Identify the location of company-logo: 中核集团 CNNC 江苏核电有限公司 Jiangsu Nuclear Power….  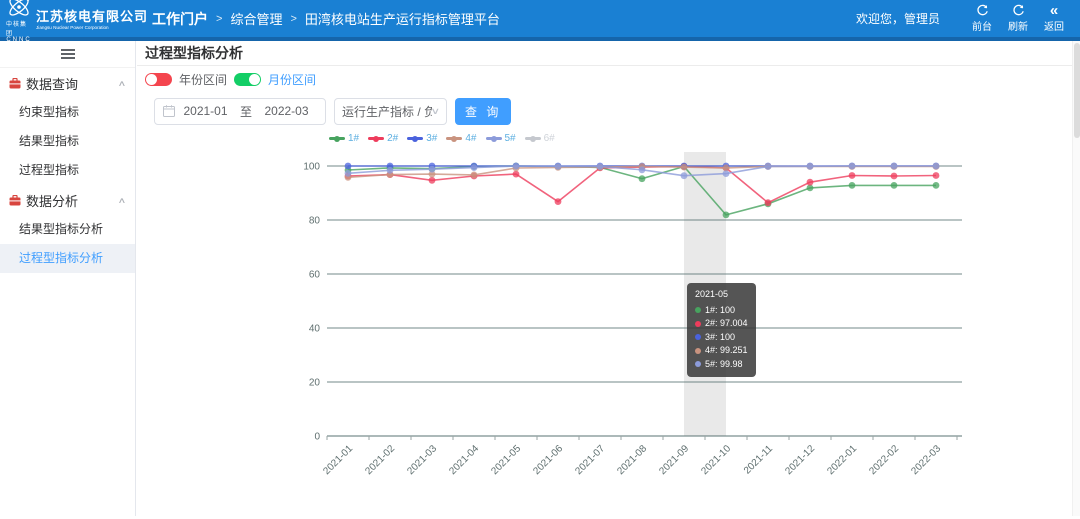
(70, 21).